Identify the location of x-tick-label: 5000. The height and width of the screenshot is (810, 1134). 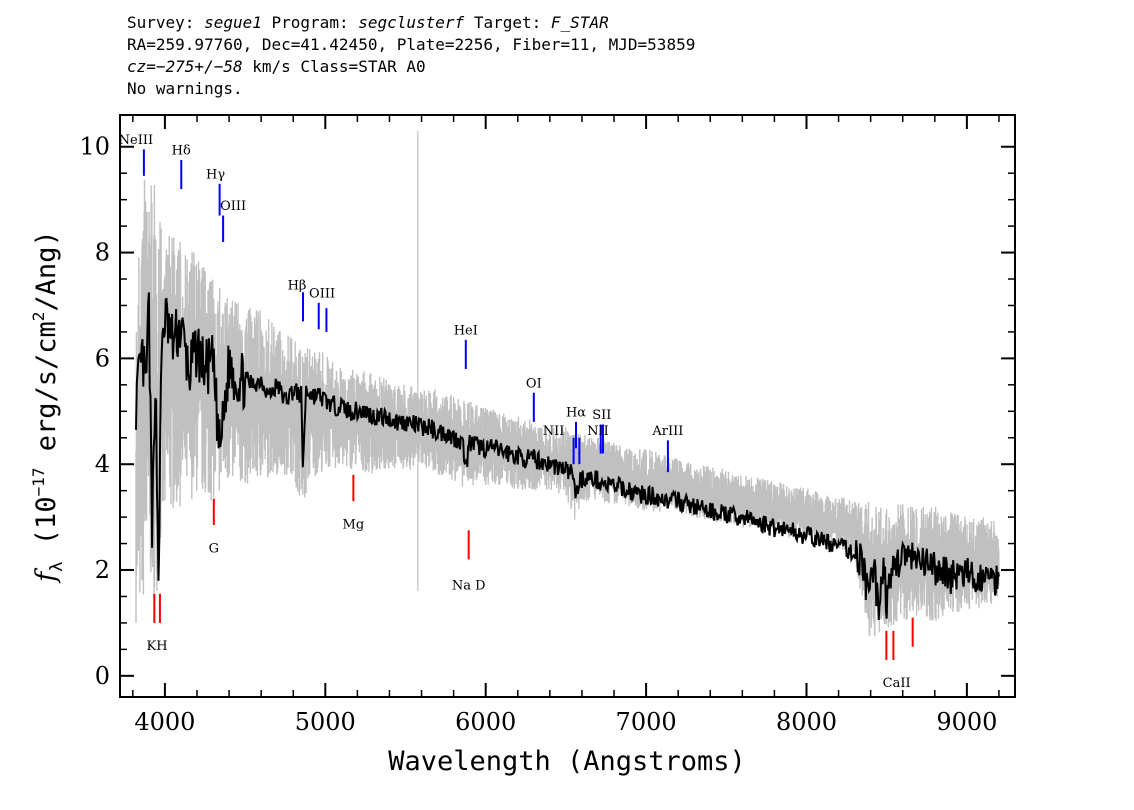
(325, 722).